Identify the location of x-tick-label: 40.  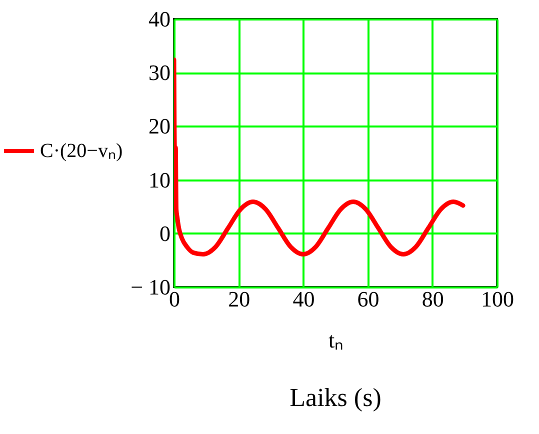
(303, 299).